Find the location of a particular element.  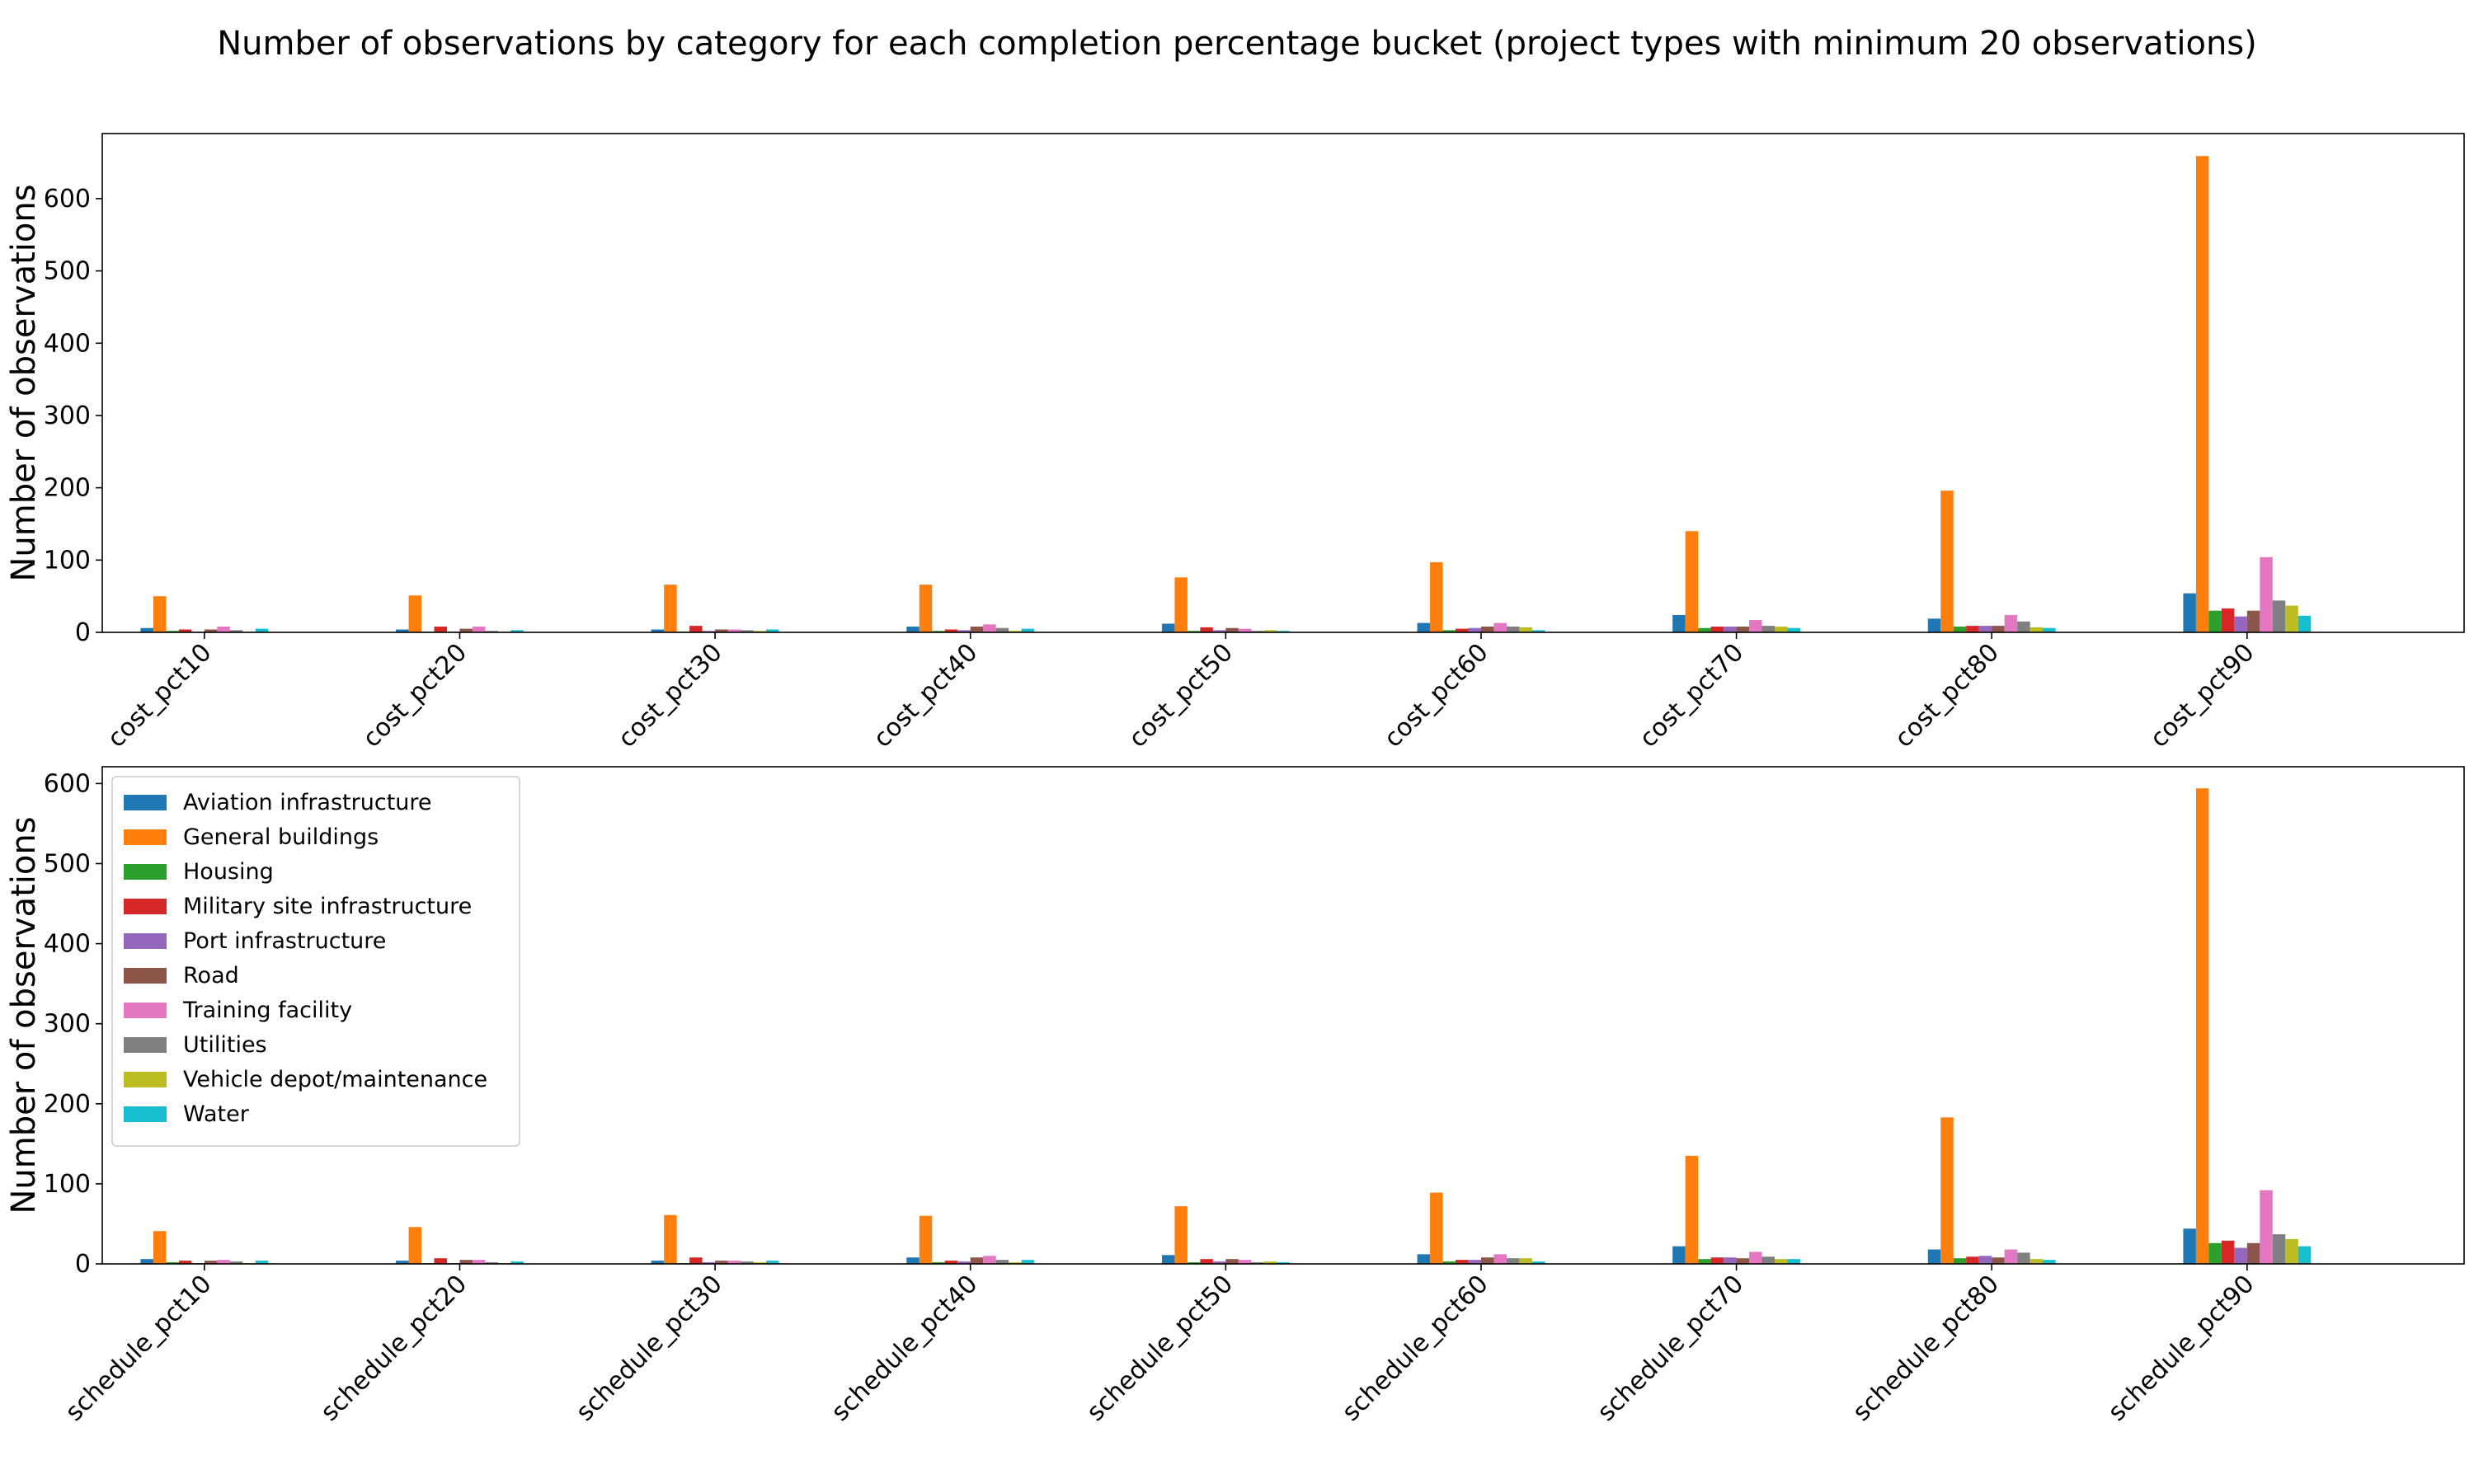

y-tick-label-0-4: 400 is located at coordinates (67, 343).